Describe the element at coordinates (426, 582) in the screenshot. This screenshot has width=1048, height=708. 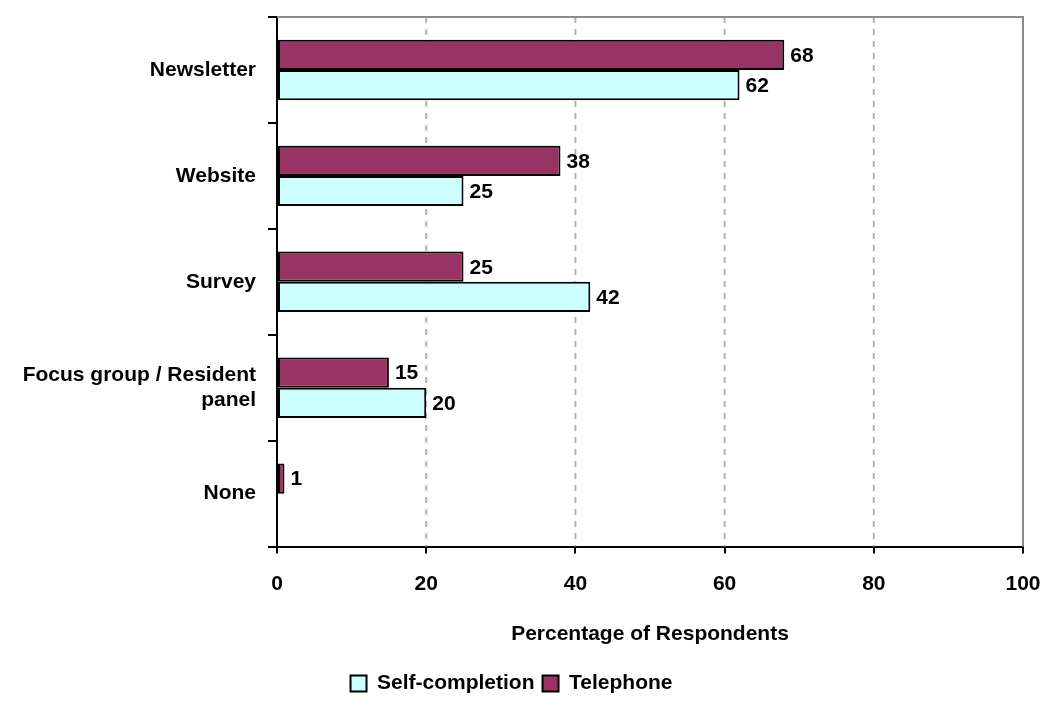
I see `x-tick-label: 20` at that location.